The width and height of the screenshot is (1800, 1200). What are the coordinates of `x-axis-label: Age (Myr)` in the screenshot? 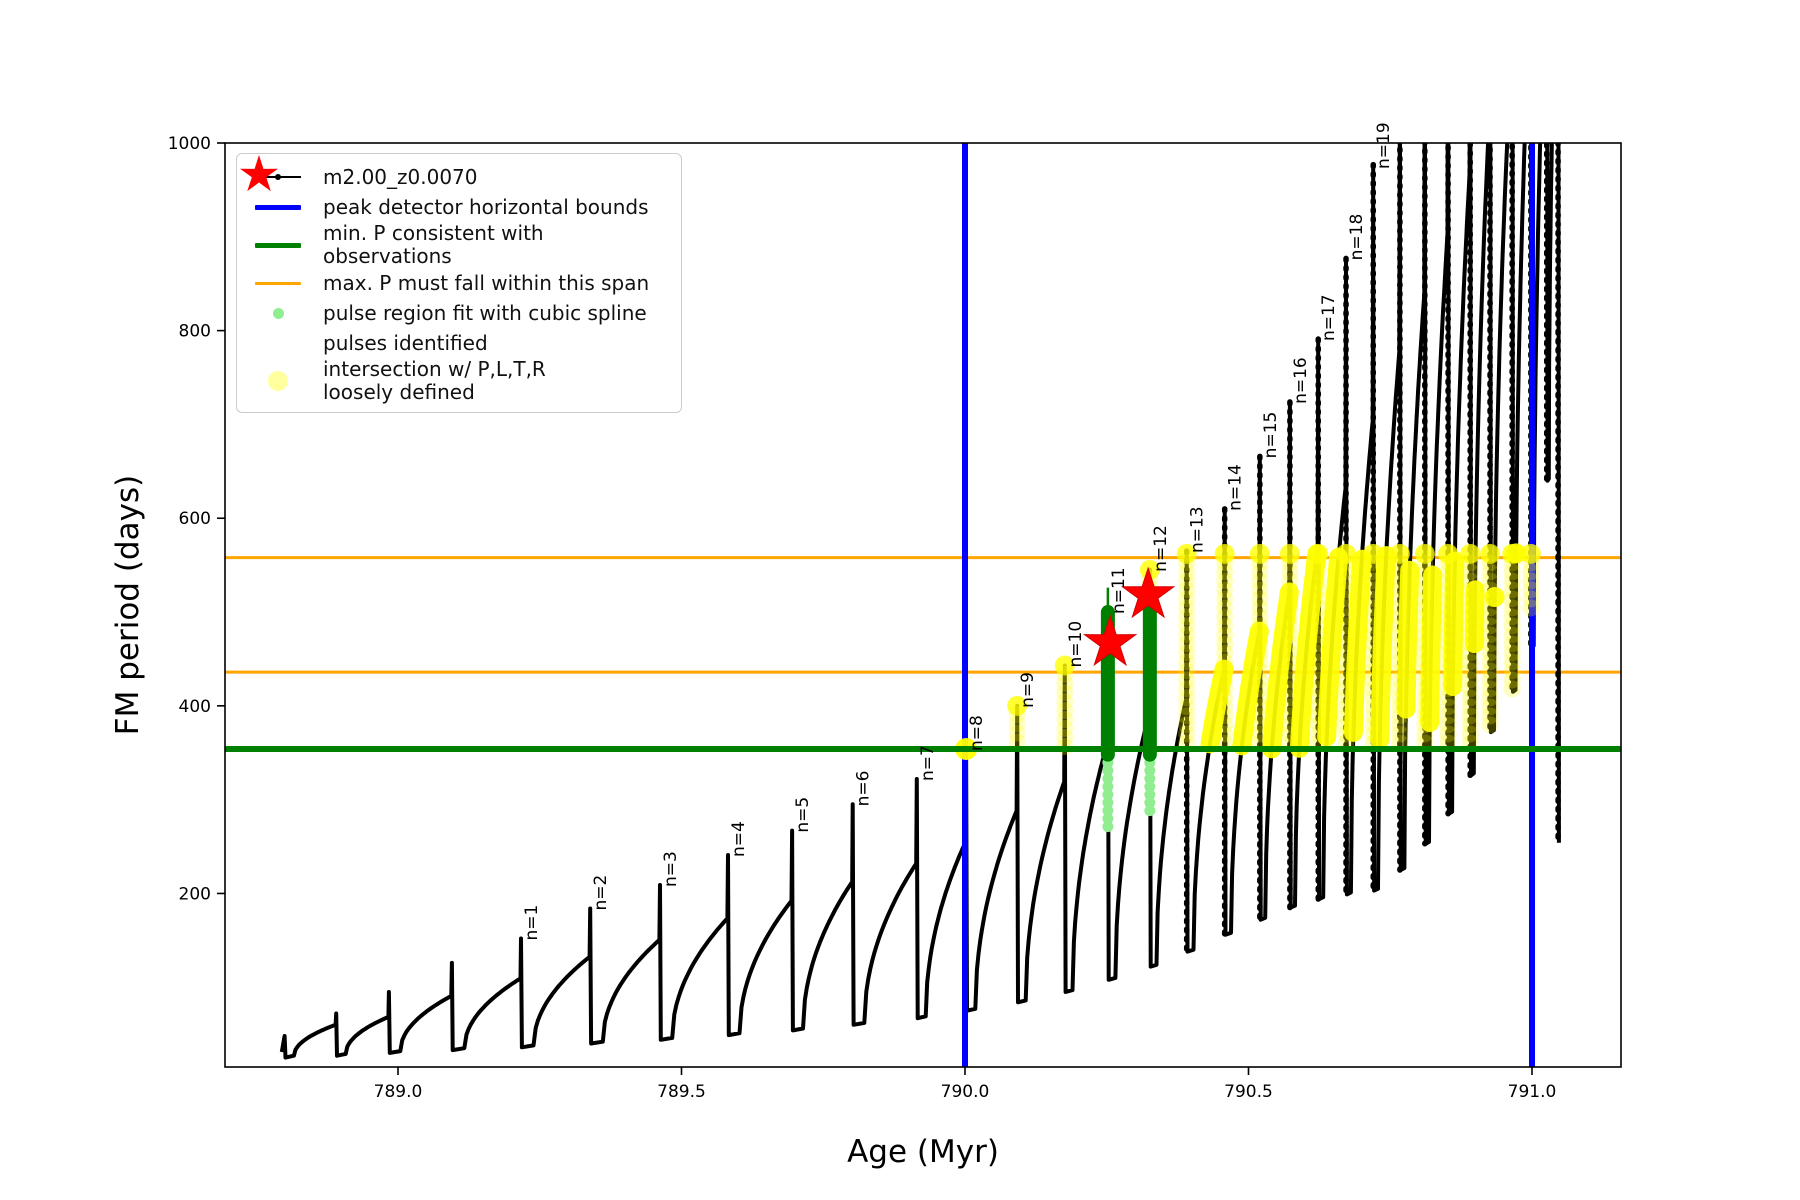 It's located at (923, 1152).